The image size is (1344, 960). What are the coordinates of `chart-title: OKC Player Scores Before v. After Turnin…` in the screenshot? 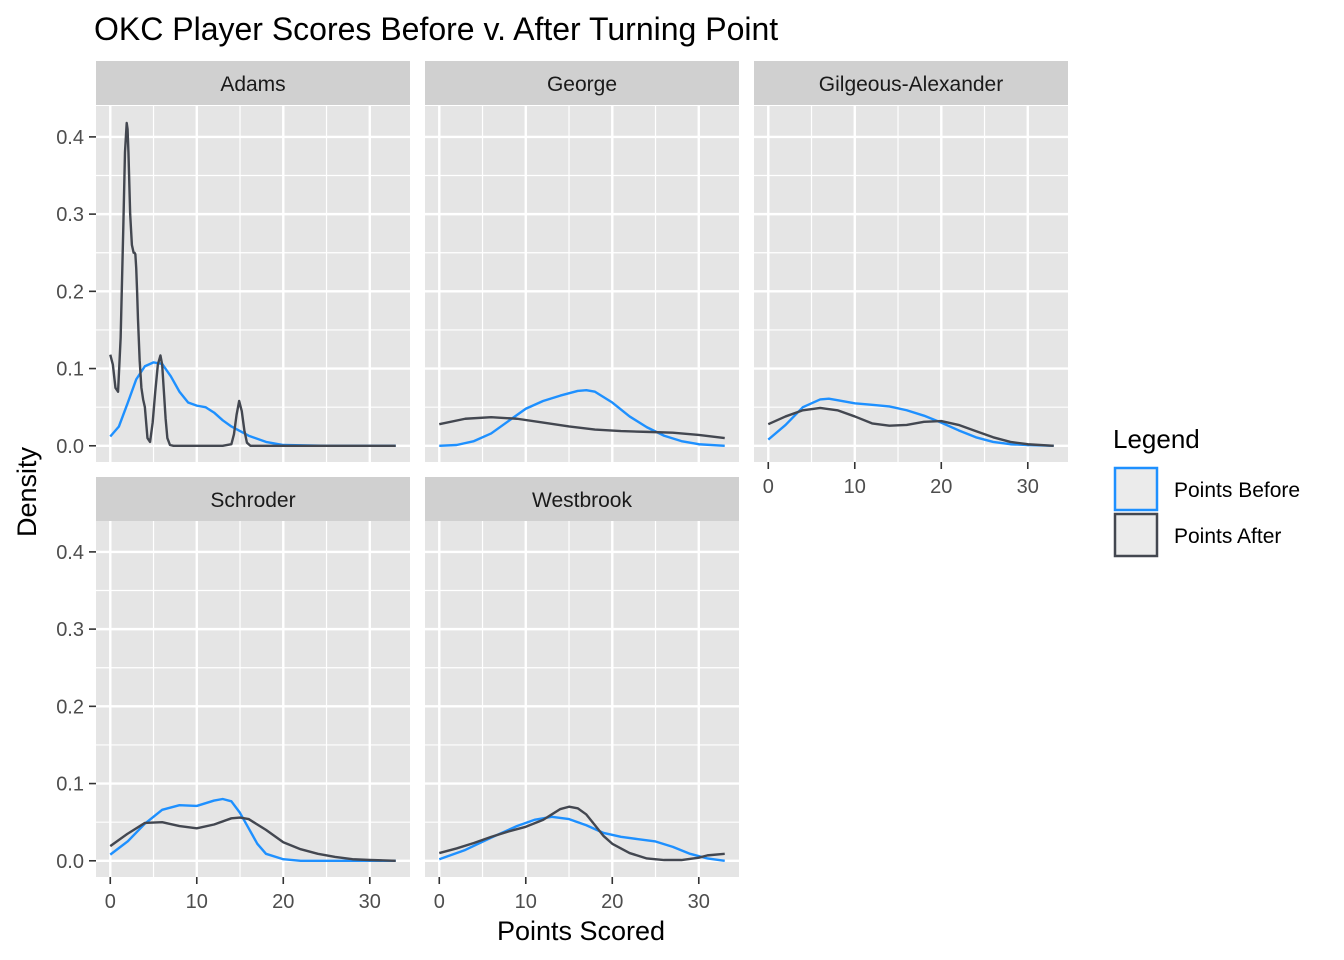 It's located at (436, 29).